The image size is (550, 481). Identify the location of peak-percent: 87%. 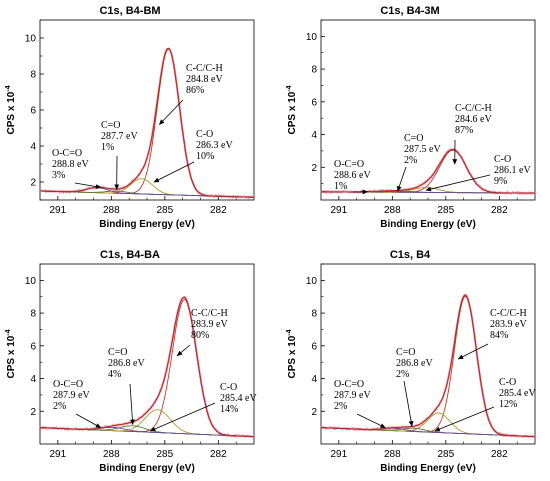
(464, 130).